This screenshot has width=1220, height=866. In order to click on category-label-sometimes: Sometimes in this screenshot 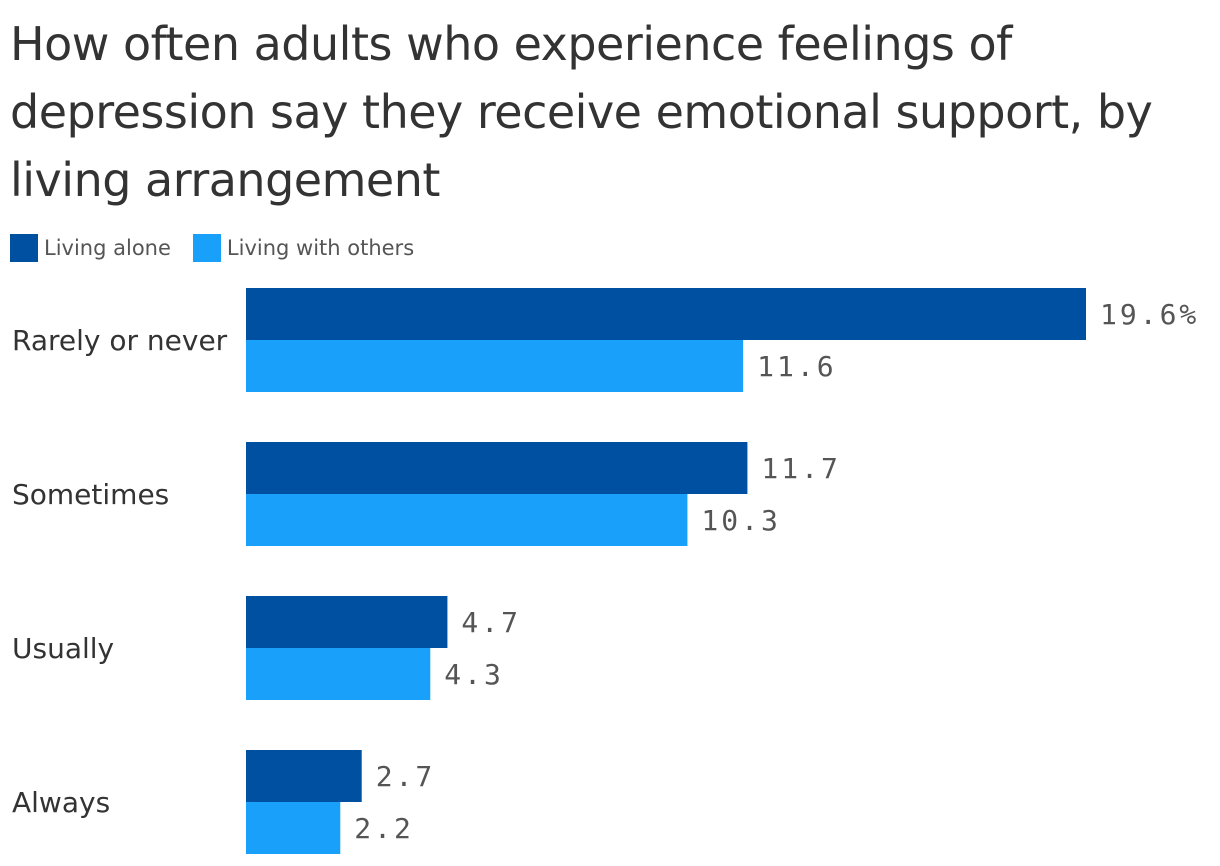, I will do `click(90, 494)`.